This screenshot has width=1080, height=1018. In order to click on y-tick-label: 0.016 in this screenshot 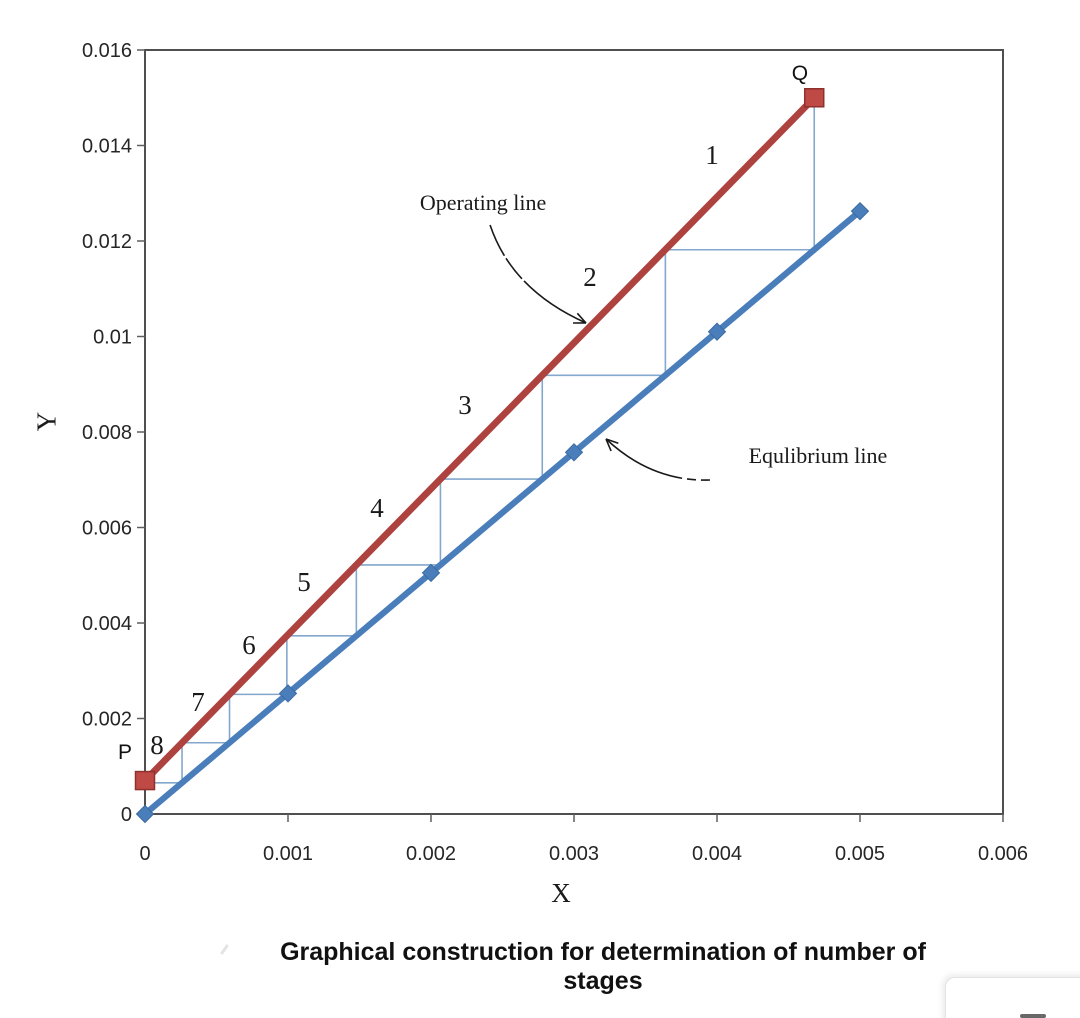, I will do `click(107, 51)`.